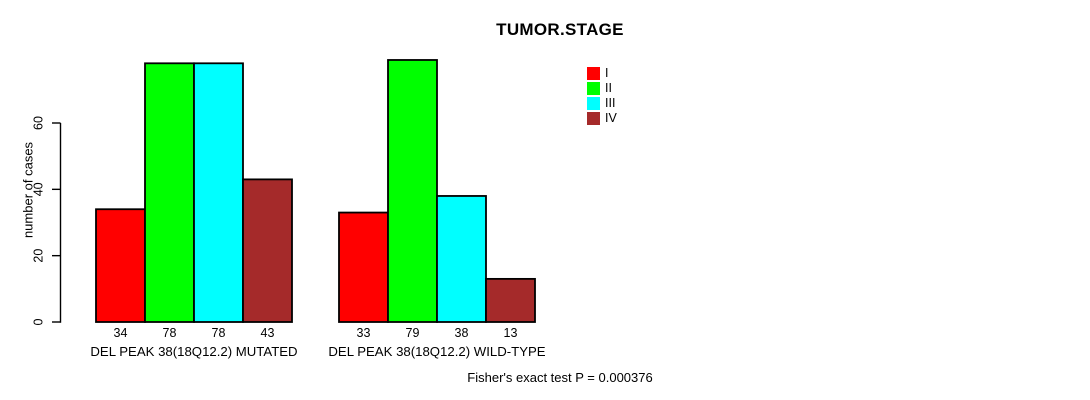 The image size is (1090, 400). Describe the element at coordinates (38, 189) in the screenshot. I see `y-tick-label: 40` at that location.